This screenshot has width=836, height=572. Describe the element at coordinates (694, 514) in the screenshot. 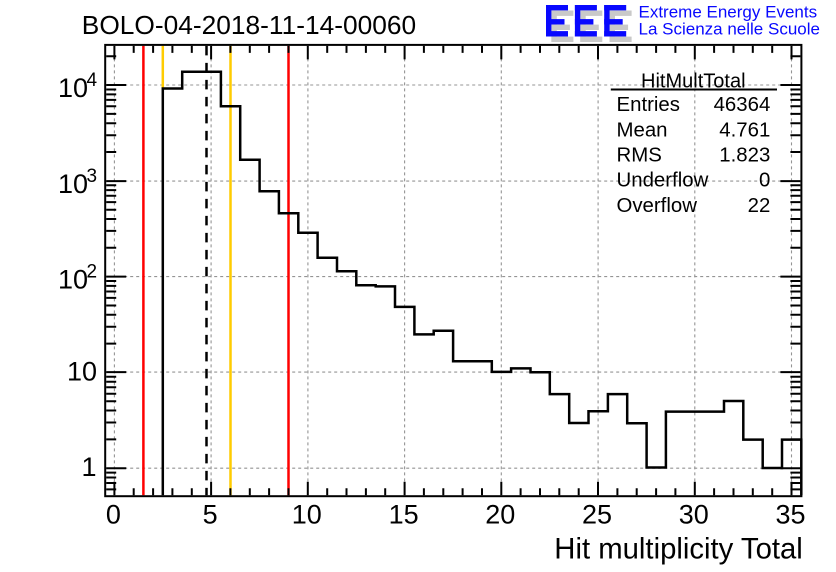

I see `svg-text: 30` at that location.